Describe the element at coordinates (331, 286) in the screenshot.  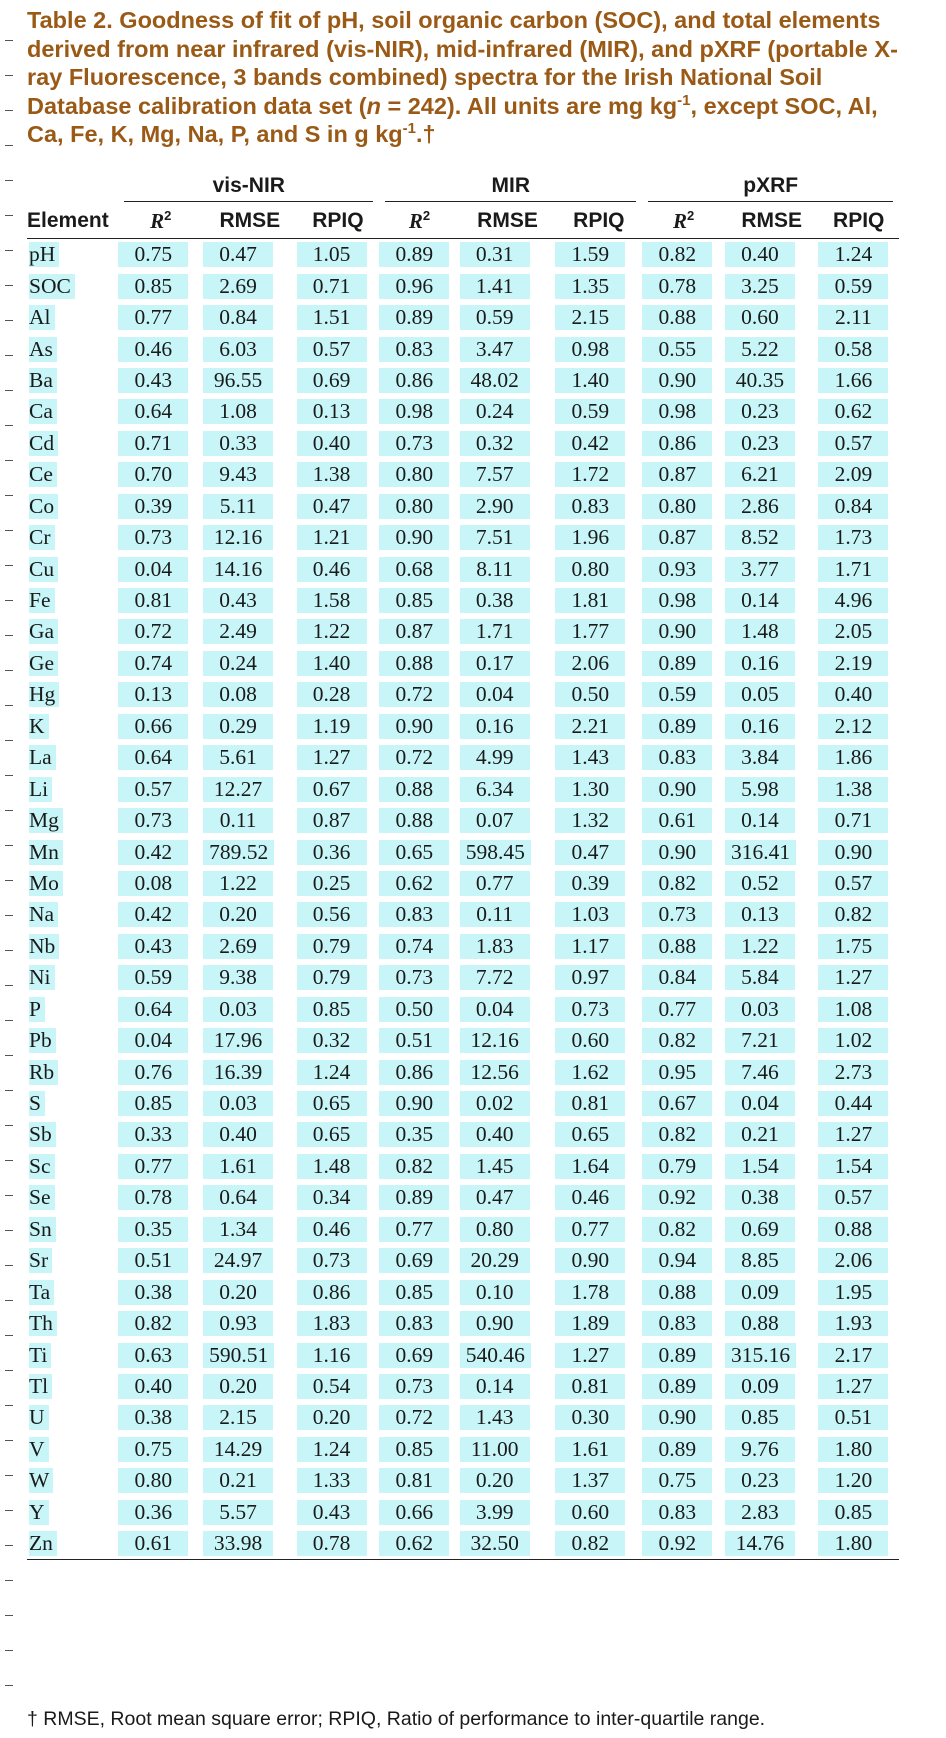
I see `value-label: 0.71` at that location.